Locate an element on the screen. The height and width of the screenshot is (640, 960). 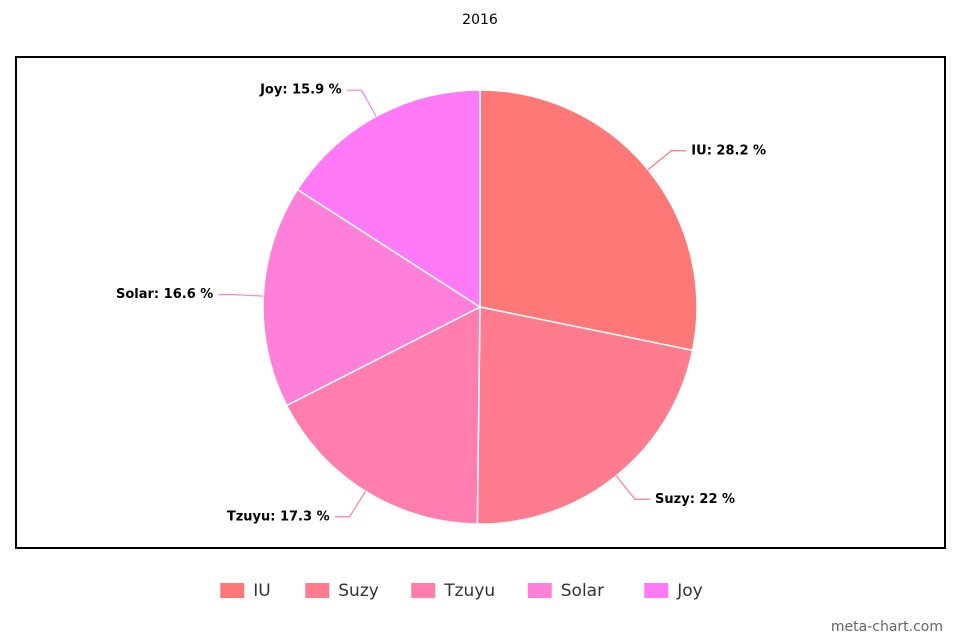
legend-label: Solar is located at coordinates (582, 591).